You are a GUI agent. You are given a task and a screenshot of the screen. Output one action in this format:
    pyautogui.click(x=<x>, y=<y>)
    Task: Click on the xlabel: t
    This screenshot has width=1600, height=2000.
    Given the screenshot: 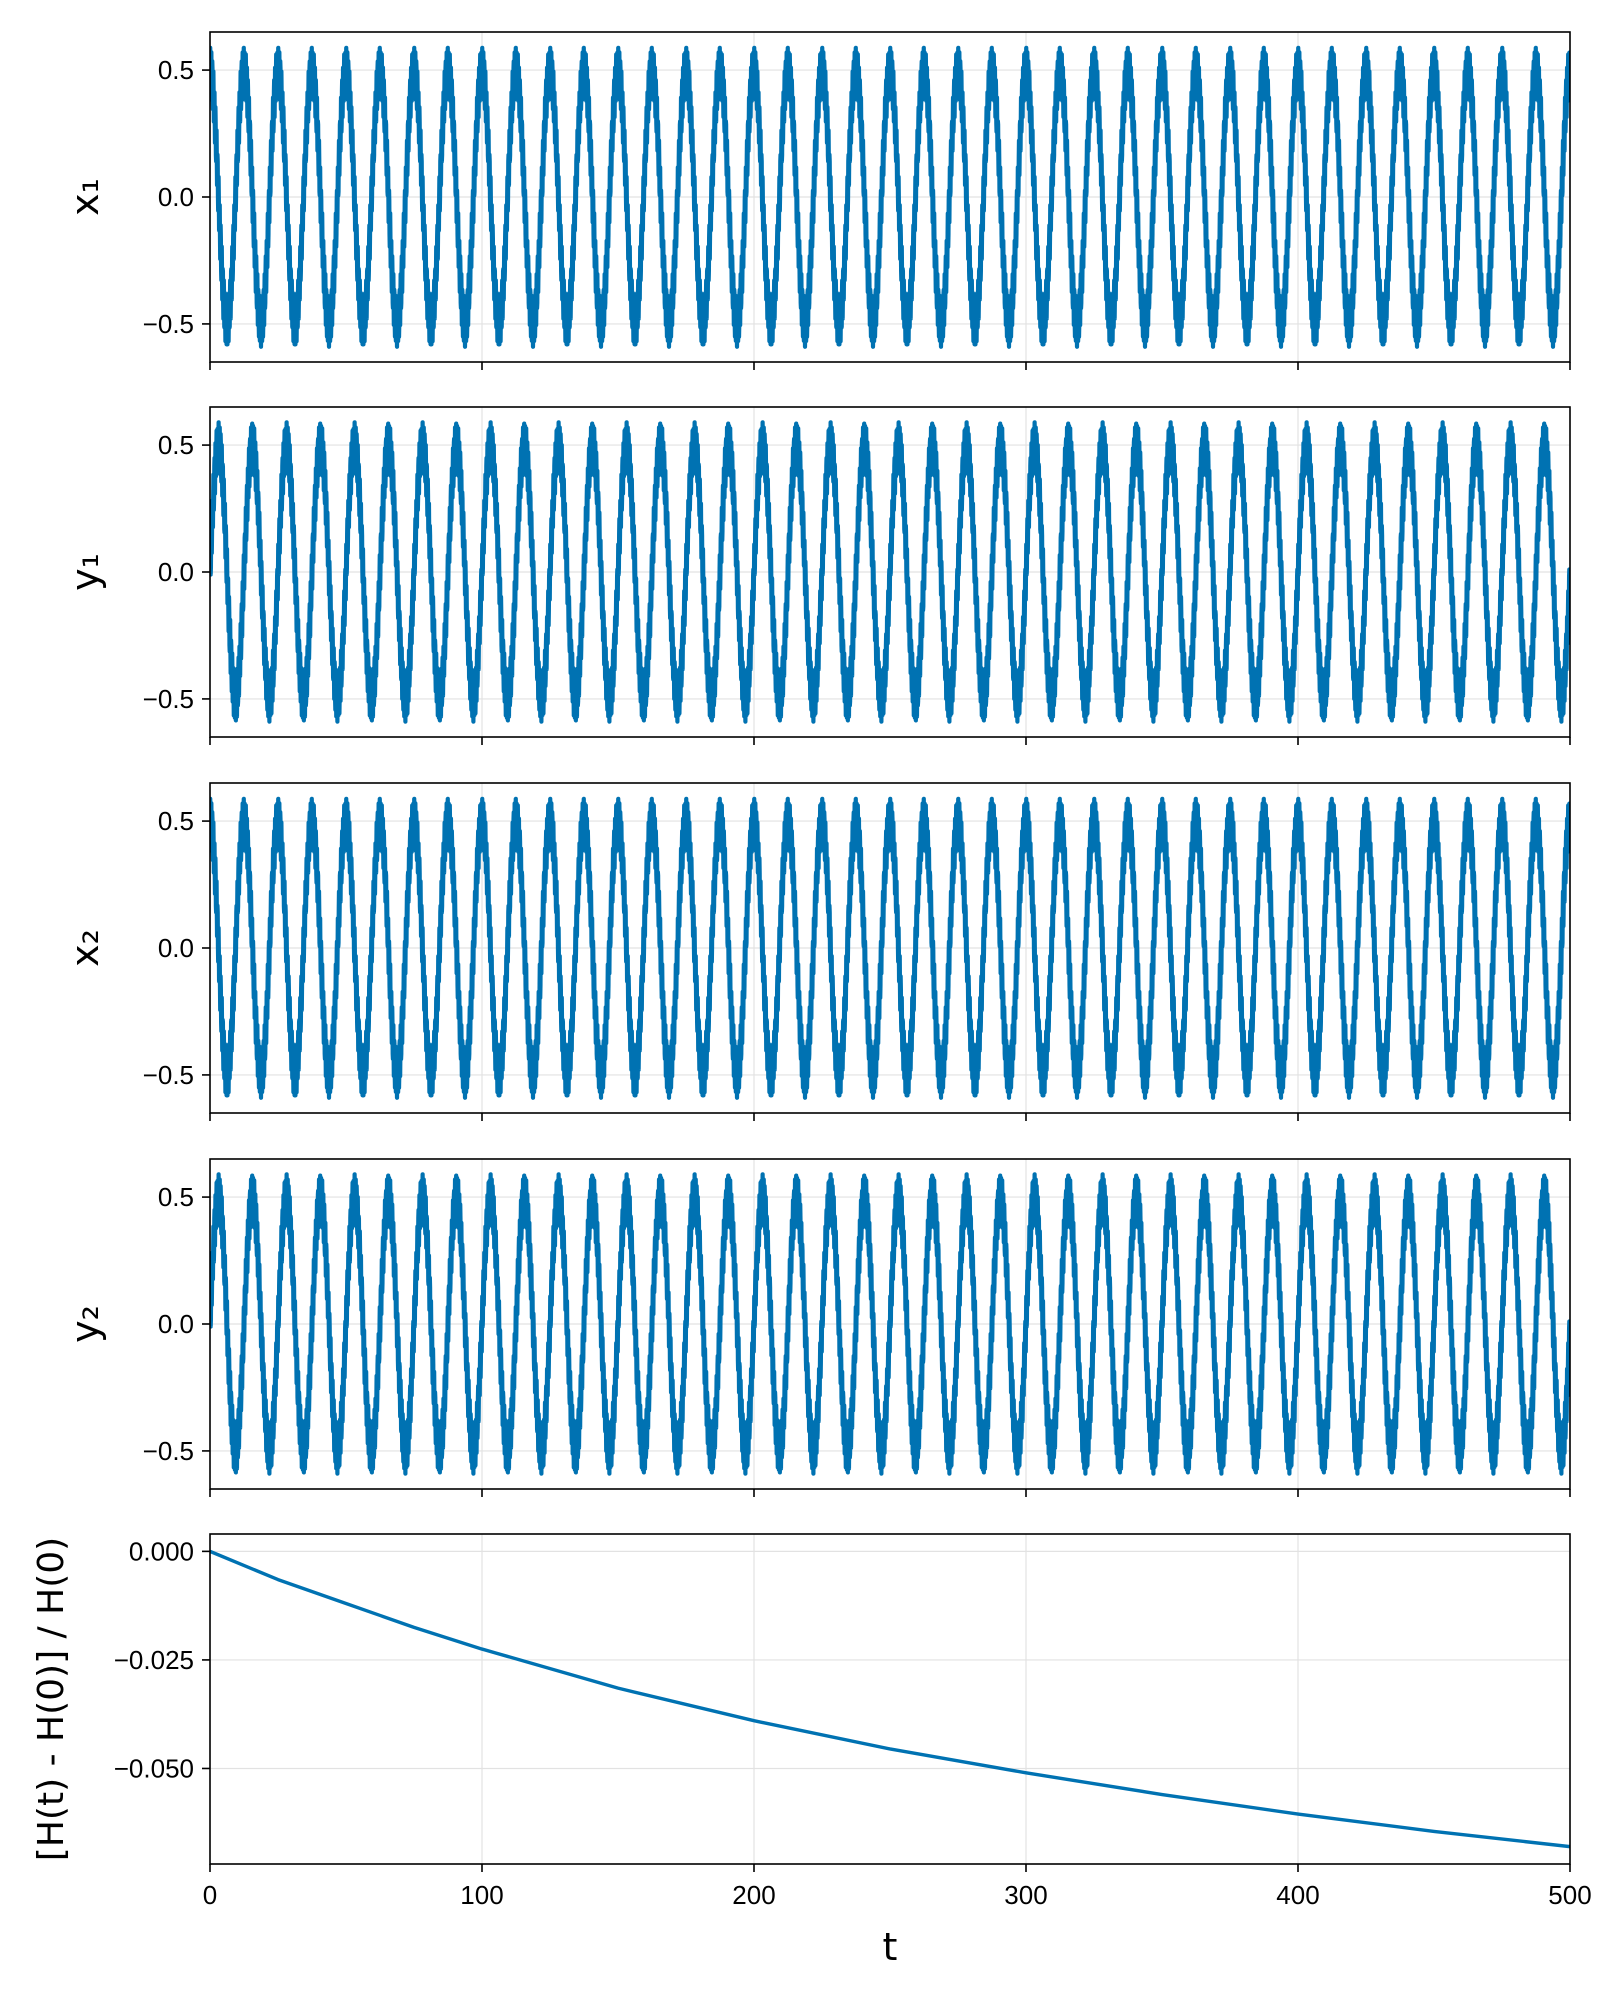 What is the action you would take?
    pyautogui.click(x=890, y=1947)
    